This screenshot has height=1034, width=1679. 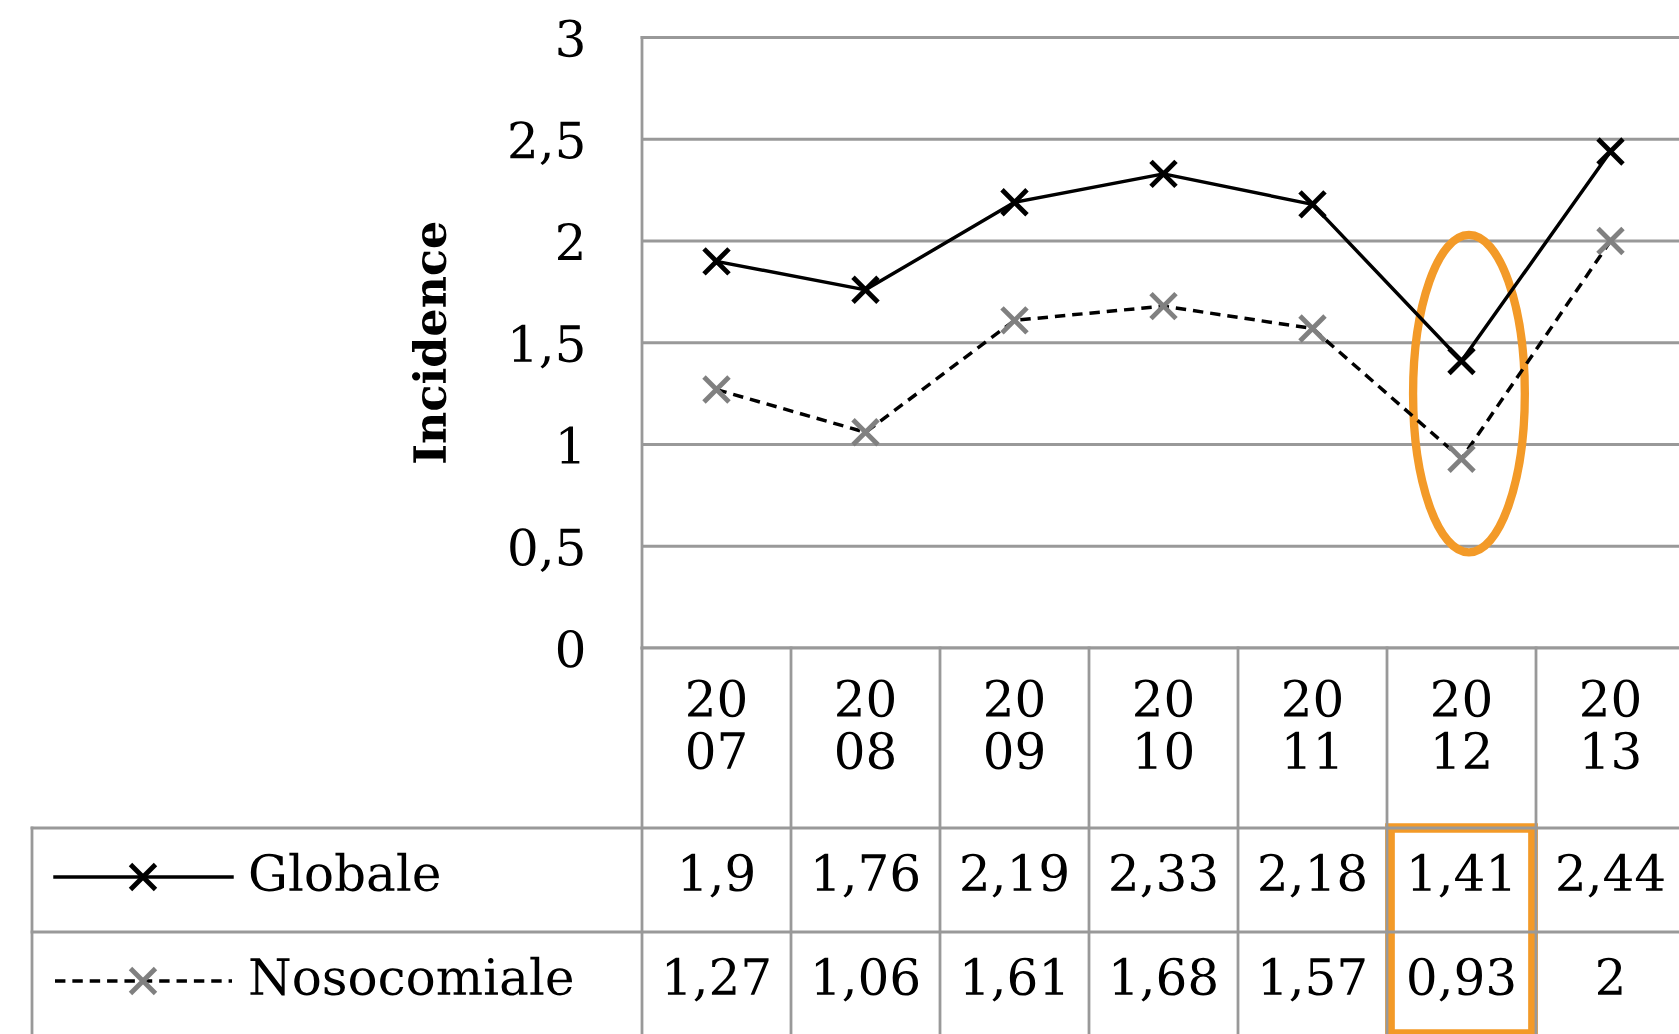 I want to click on data-label: 1,76, so click(x=867, y=875).